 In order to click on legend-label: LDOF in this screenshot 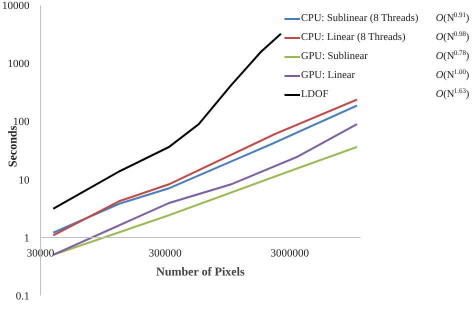, I will do `click(314, 95)`.